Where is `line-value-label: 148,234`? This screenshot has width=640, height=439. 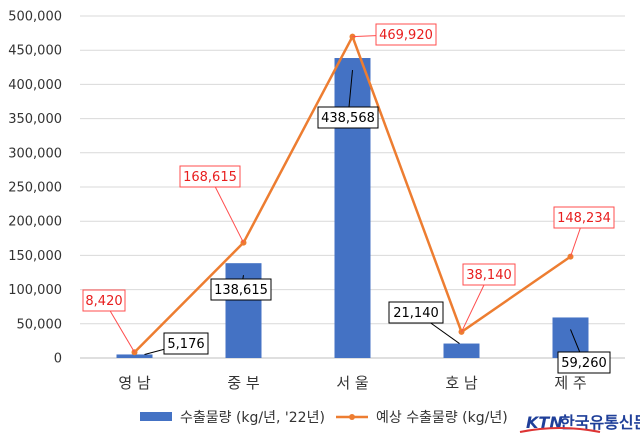 line-value-label: 148,234 is located at coordinates (584, 218).